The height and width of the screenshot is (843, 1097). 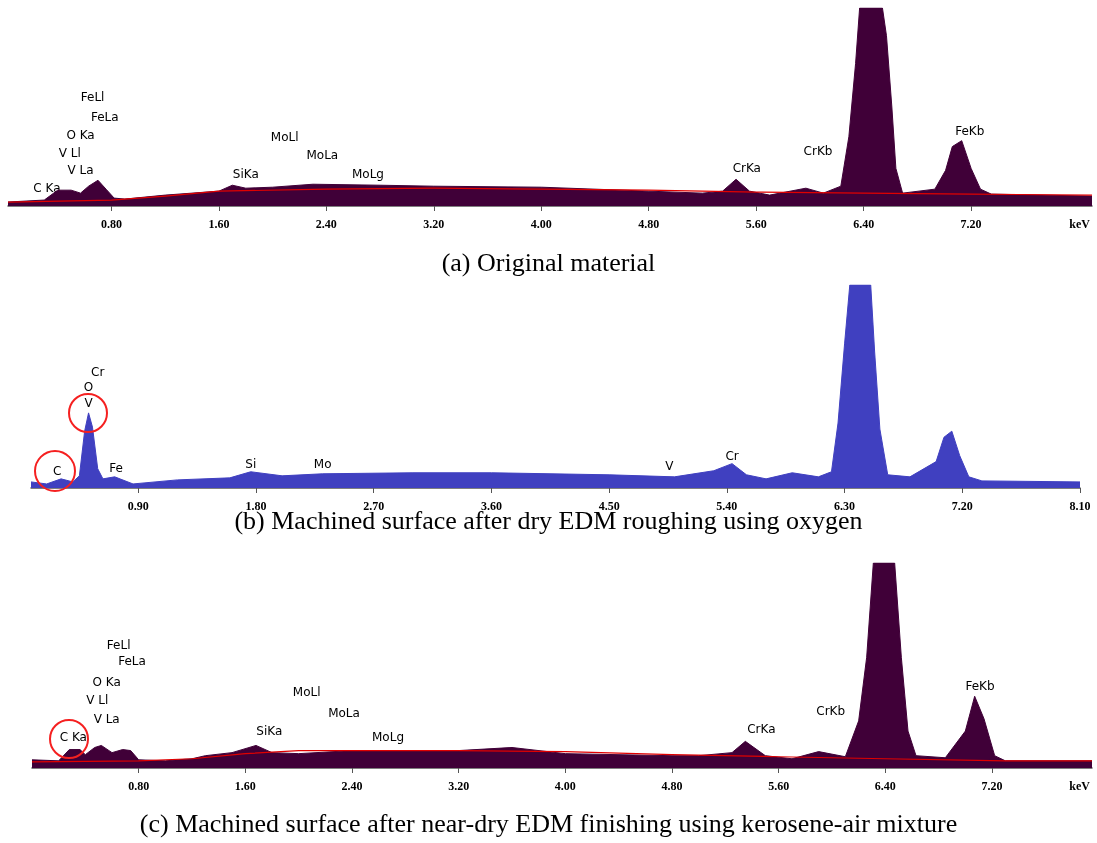 What do you see at coordinates (1080, 506) in the screenshot?
I see `x-tick-label: 8.10` at bounding box center [1080, 506].